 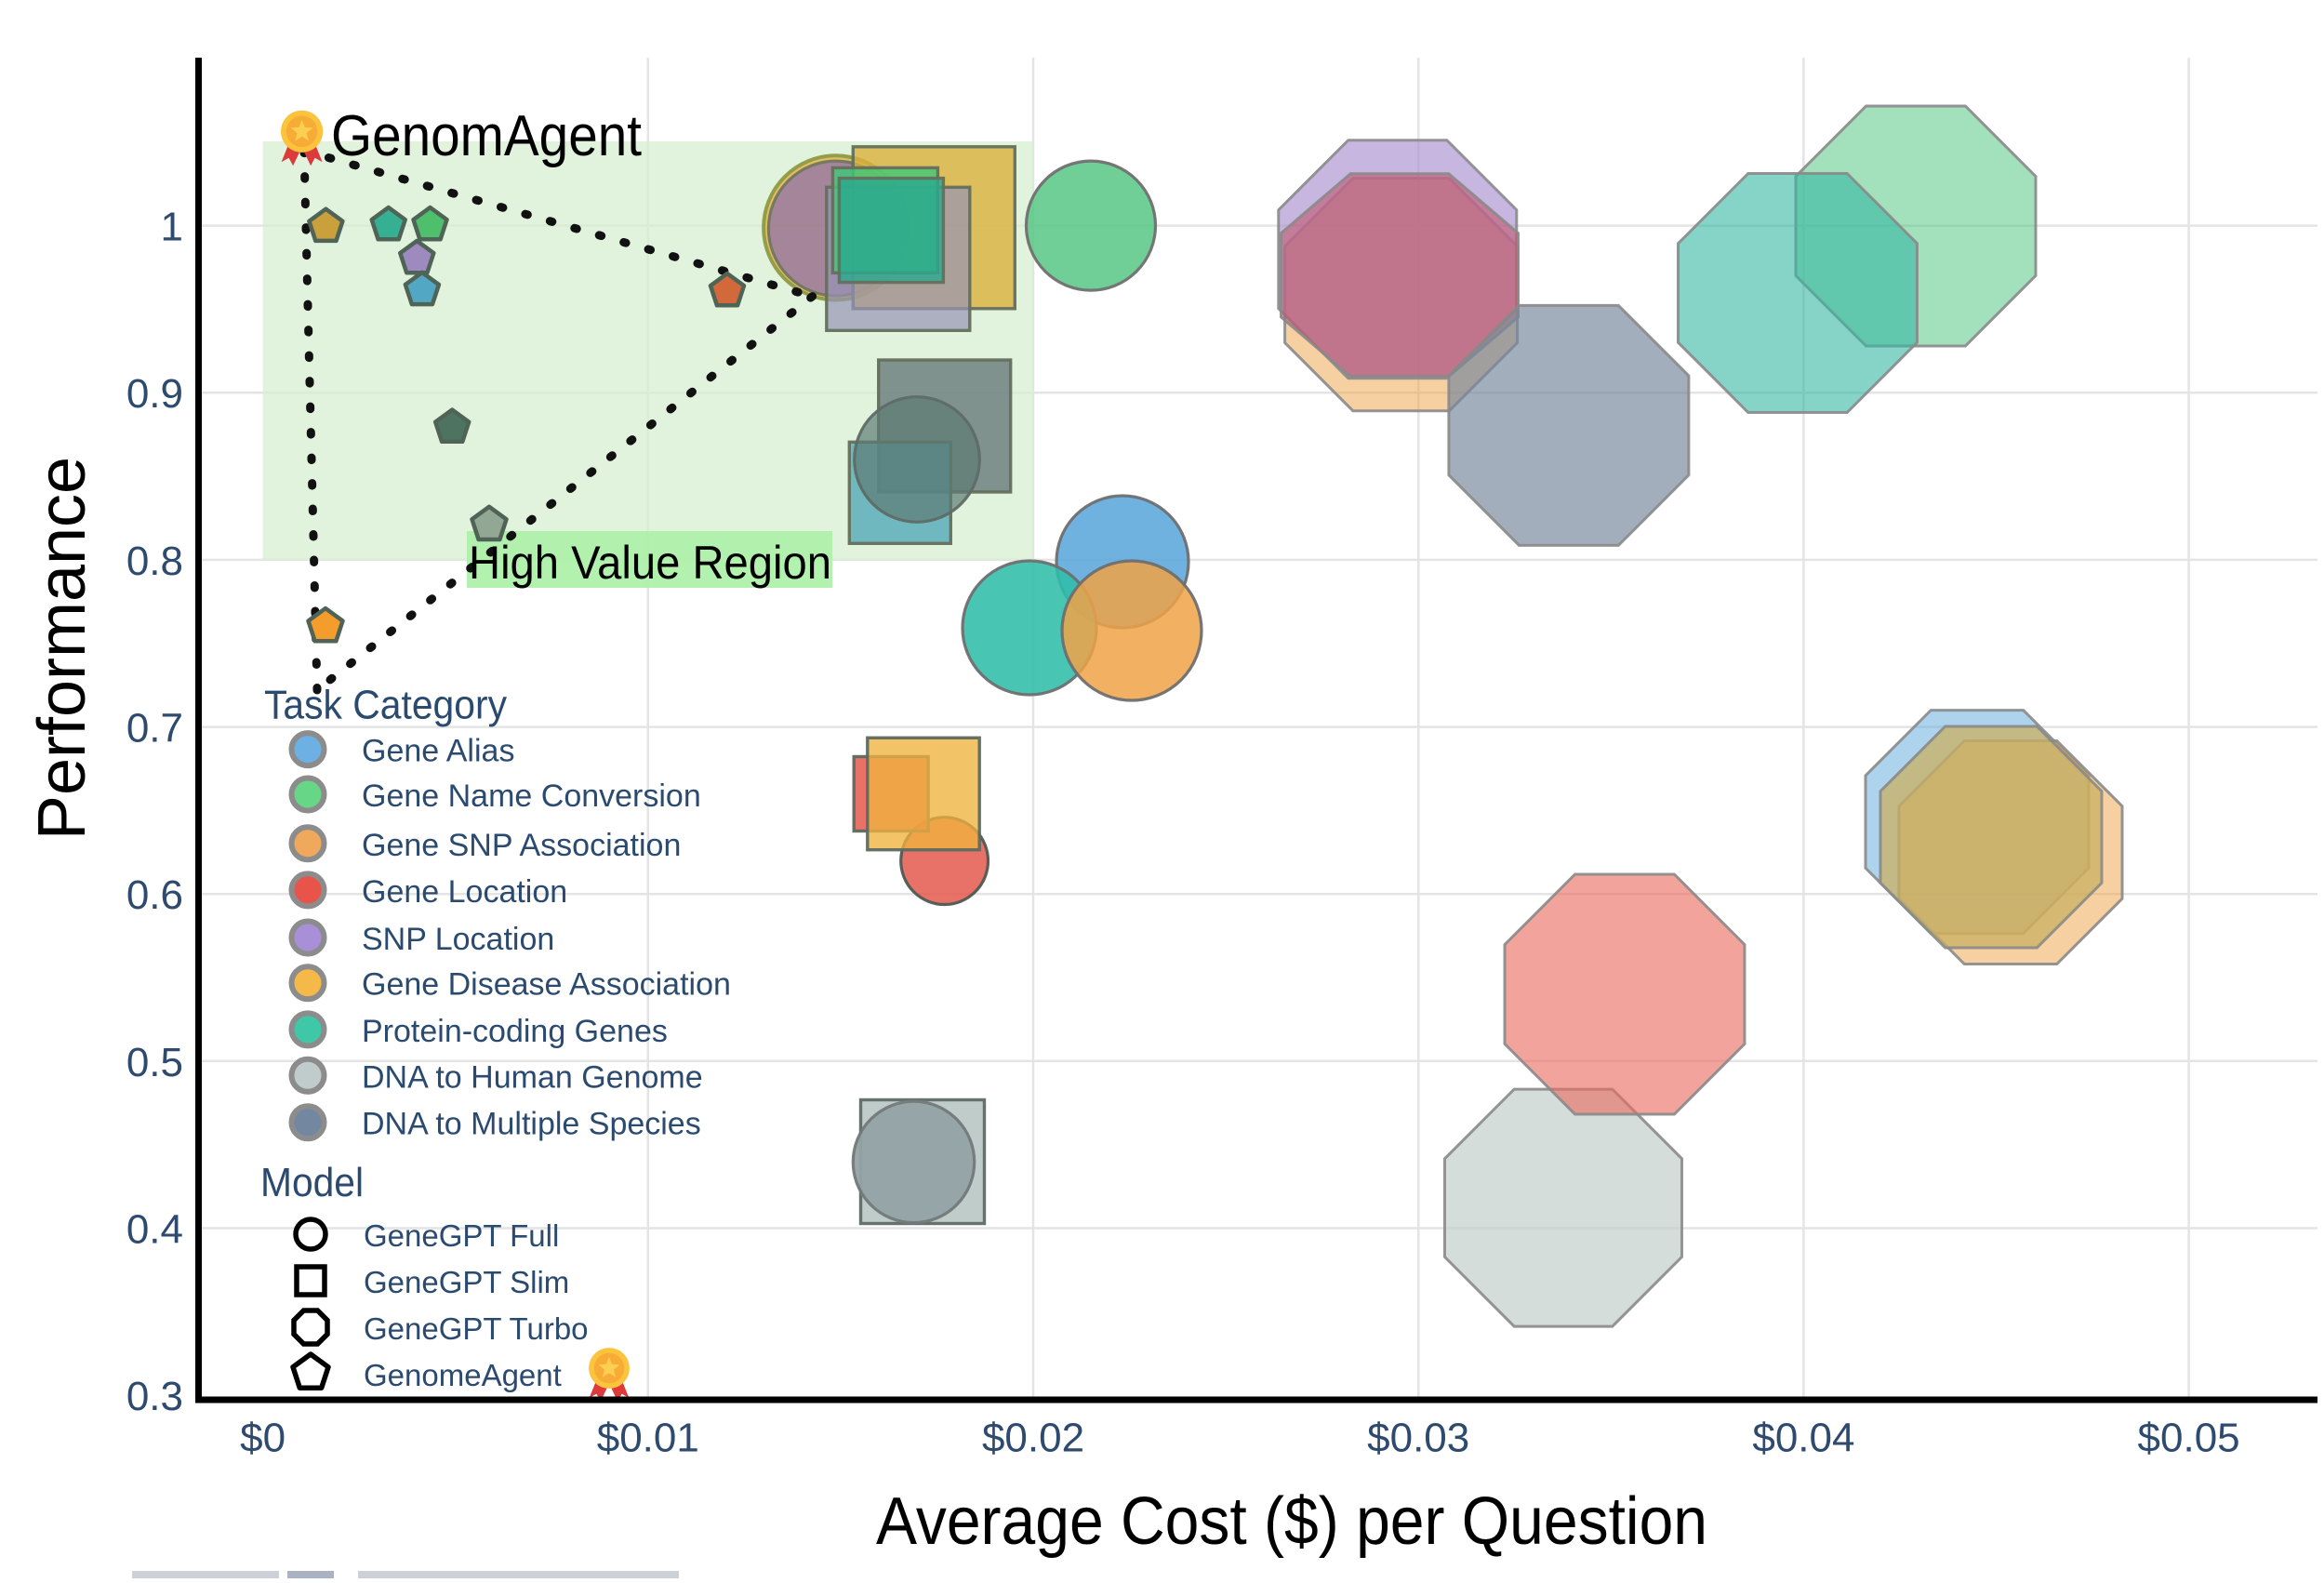 I want to click on svg-text: Gene SNP Association, so click(x=522, y=845).